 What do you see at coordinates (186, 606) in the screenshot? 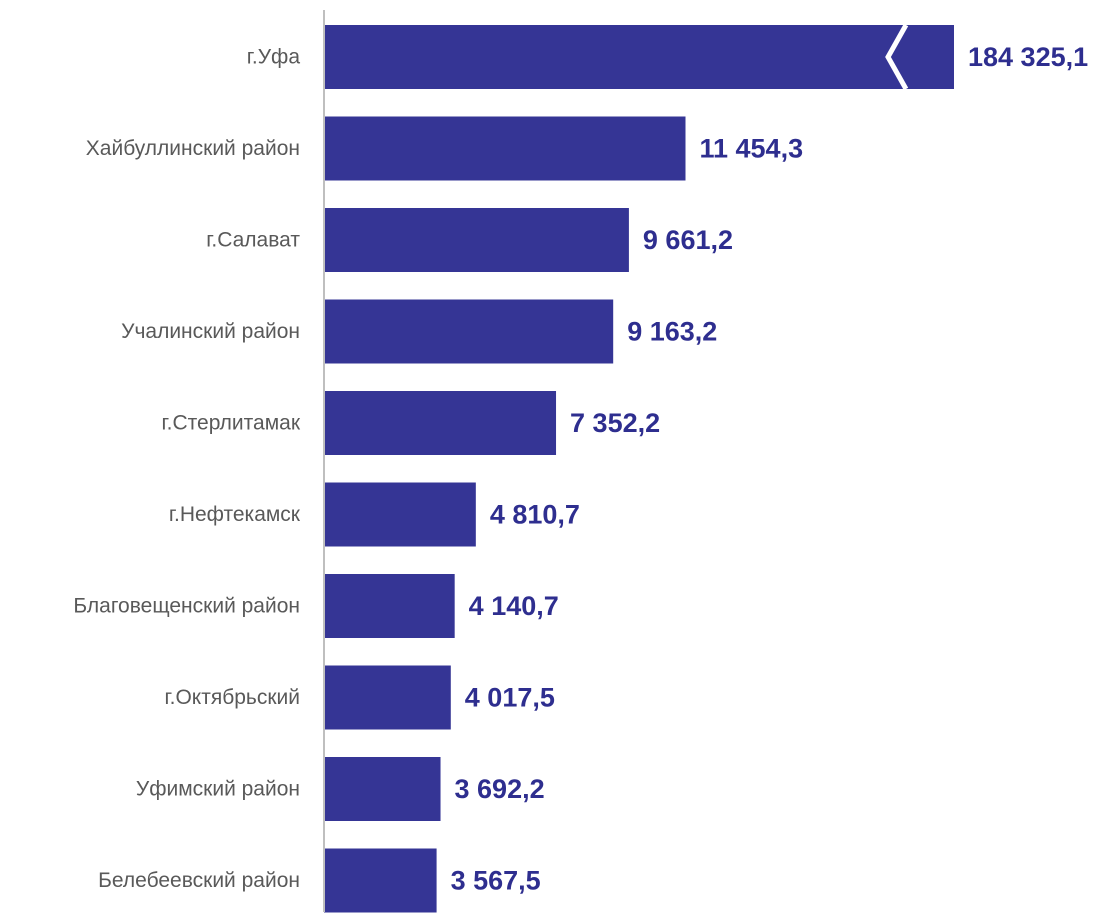
I see `category-label: Благовещенский район` at bounding box center [186, 606].